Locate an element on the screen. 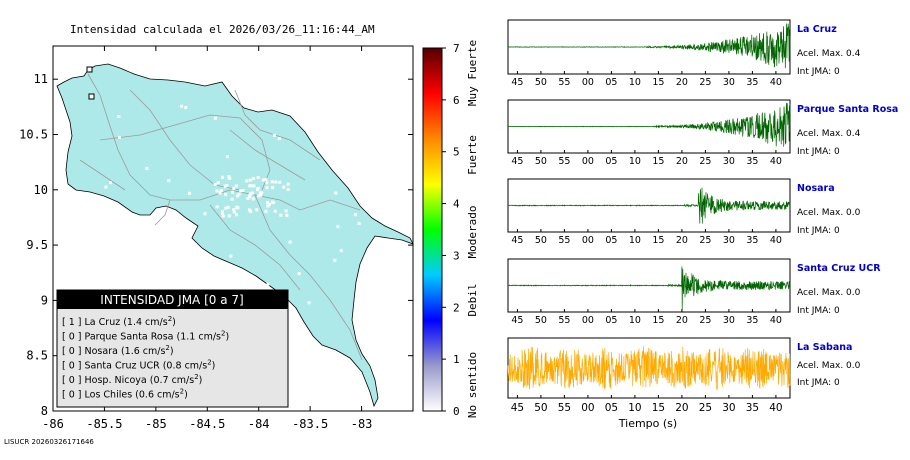 This screenshot has width=910, height=460. station-accel: Acel. Max. 0.4 is located at coordinates (829, 54).